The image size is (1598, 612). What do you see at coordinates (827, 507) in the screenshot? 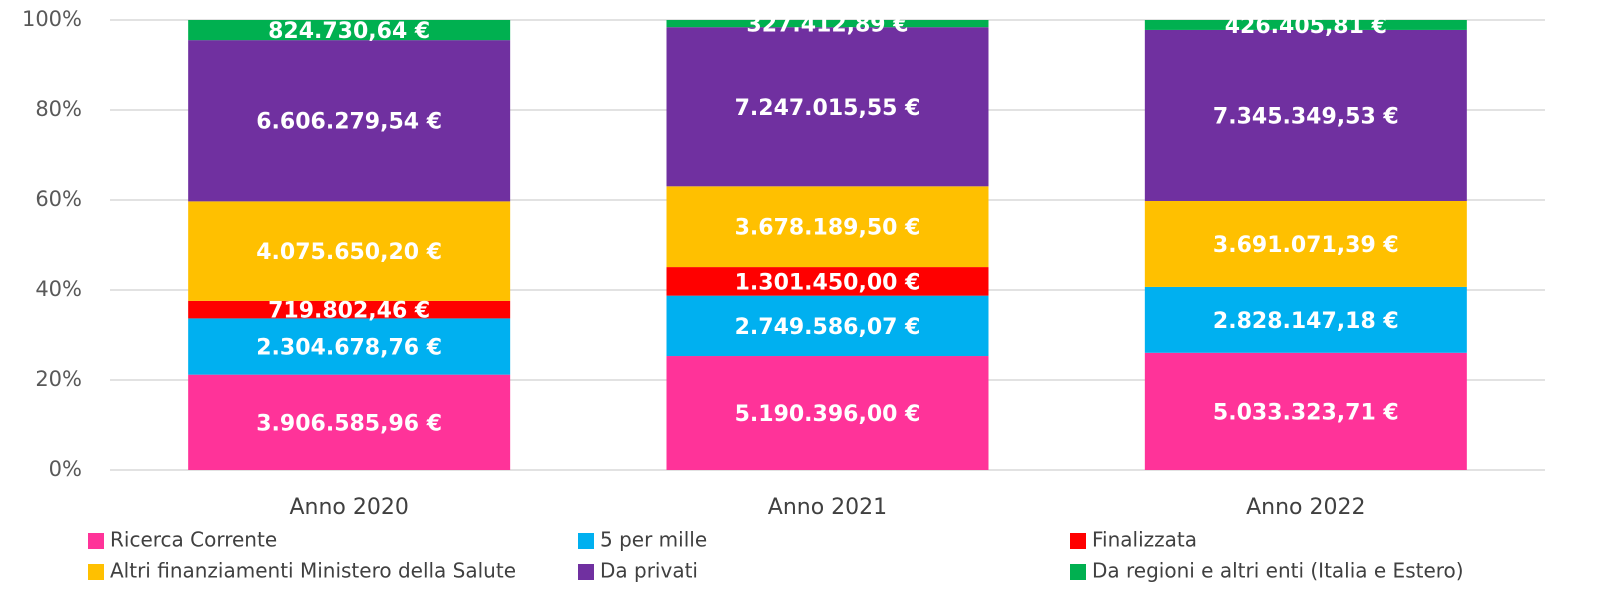
I see `x-tick-label: Anno 2021` at bounding box center [827, 507].